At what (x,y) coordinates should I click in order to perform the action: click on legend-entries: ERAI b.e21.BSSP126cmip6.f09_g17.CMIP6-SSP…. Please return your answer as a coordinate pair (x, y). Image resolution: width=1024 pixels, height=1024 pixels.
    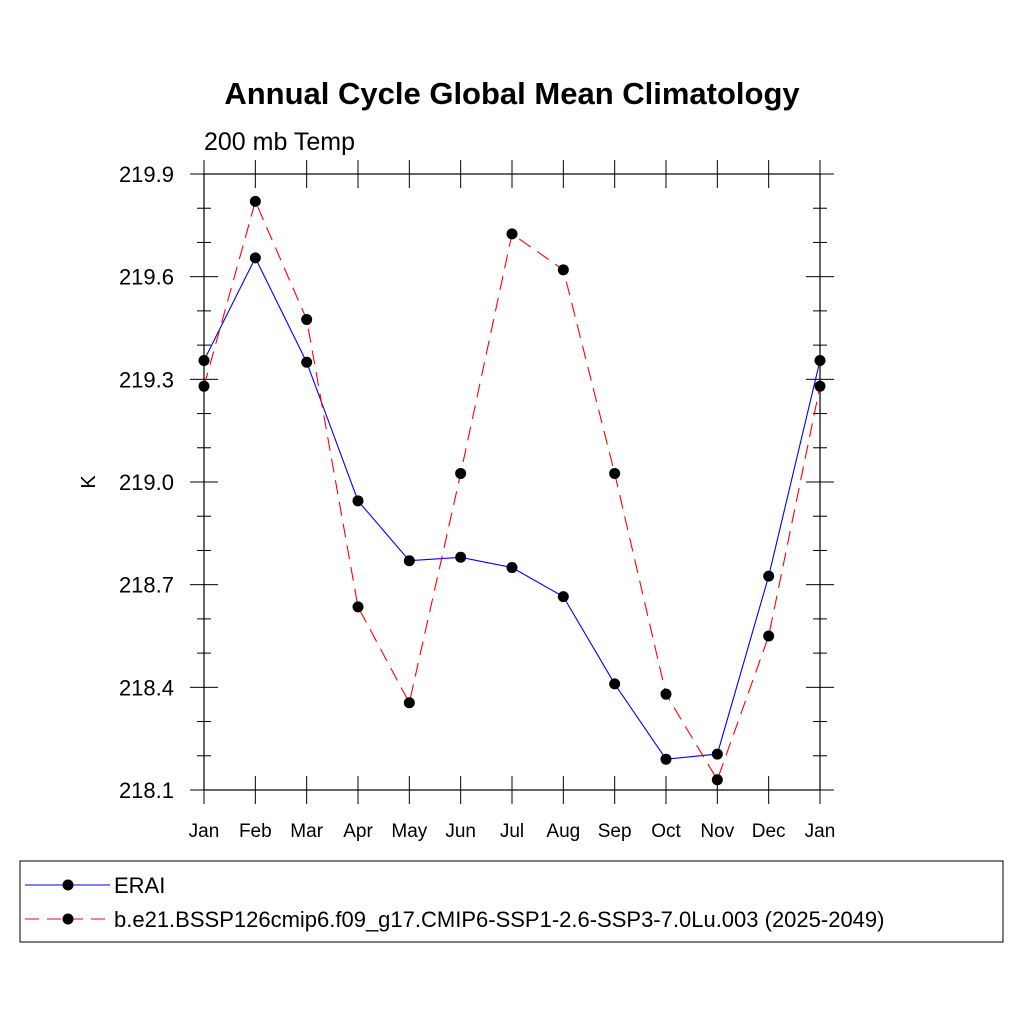
    Looking at the image, I should click on (454, 902).